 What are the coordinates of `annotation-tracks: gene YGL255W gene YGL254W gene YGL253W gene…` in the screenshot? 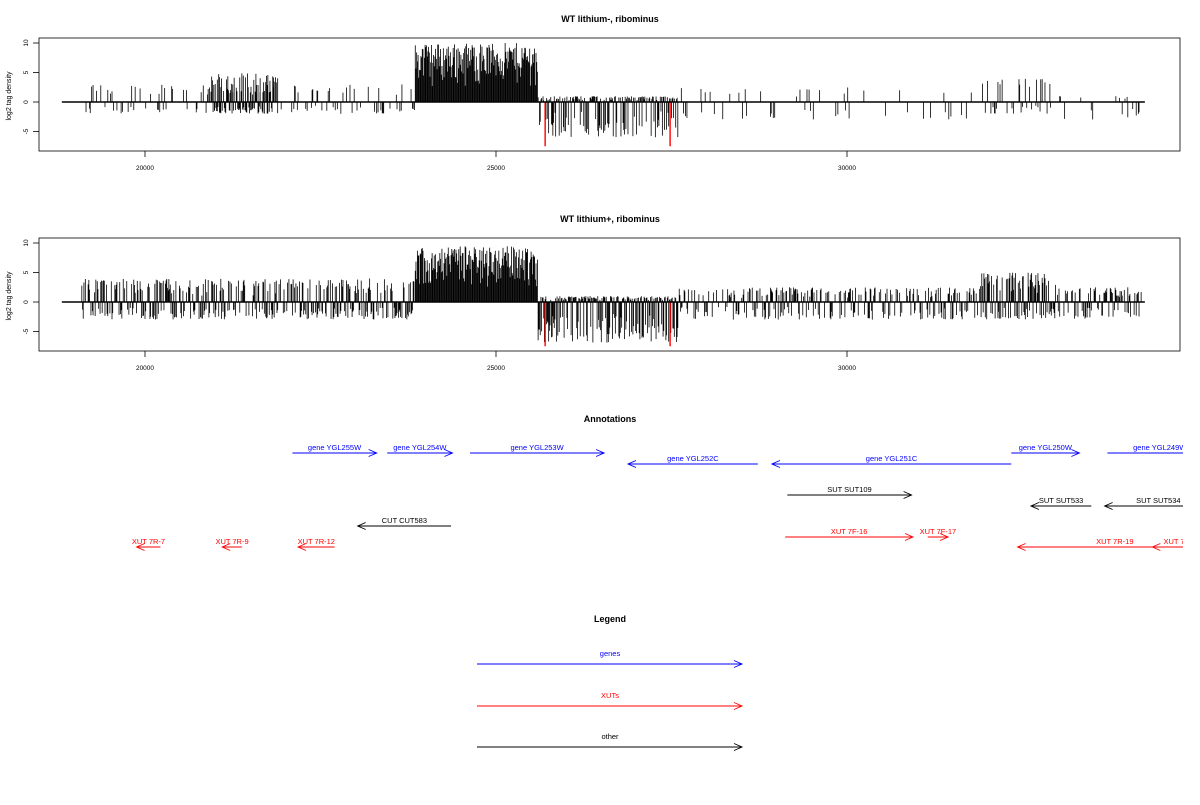 It's located at (666, 497).